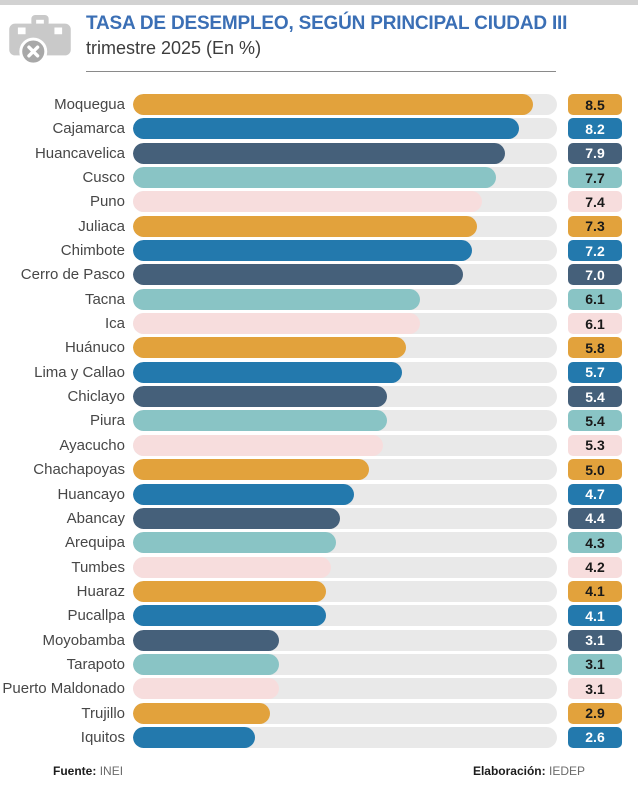 This screenshot has width=638, height=800. I want to click on value-badge: 7.7, so click(595, 178).